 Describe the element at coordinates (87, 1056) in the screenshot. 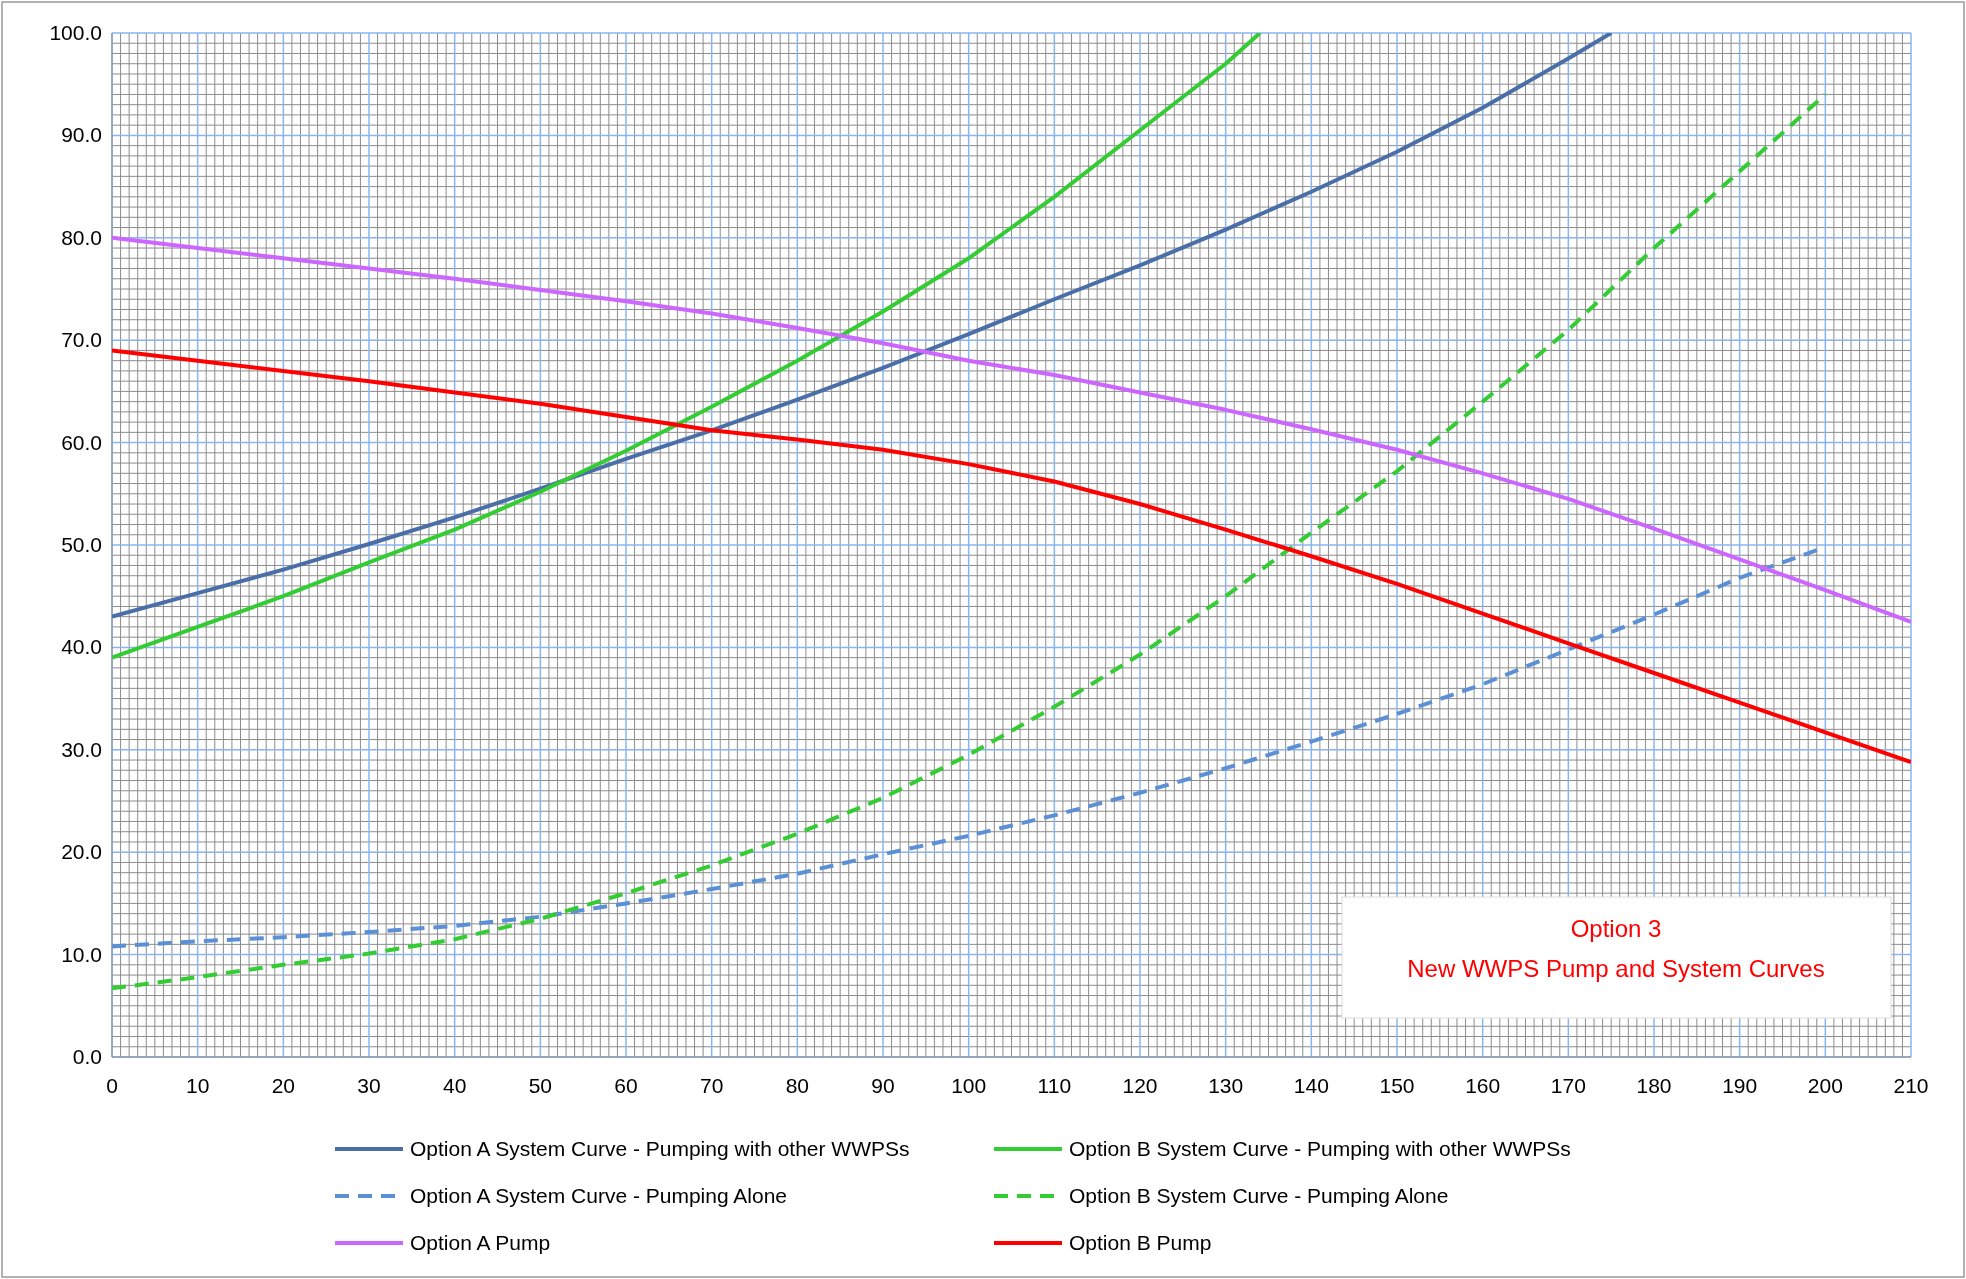

I see `y-tick-label: 0.0` at that location.